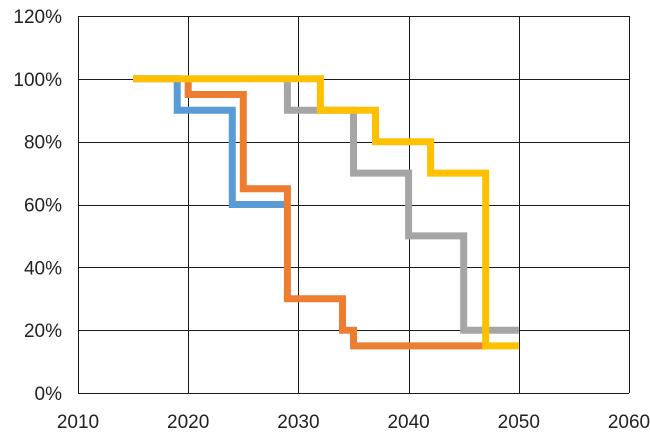 This screenshot has width=650, height=437. I want to click on y-tick-label: 100%, so click(37, 80).